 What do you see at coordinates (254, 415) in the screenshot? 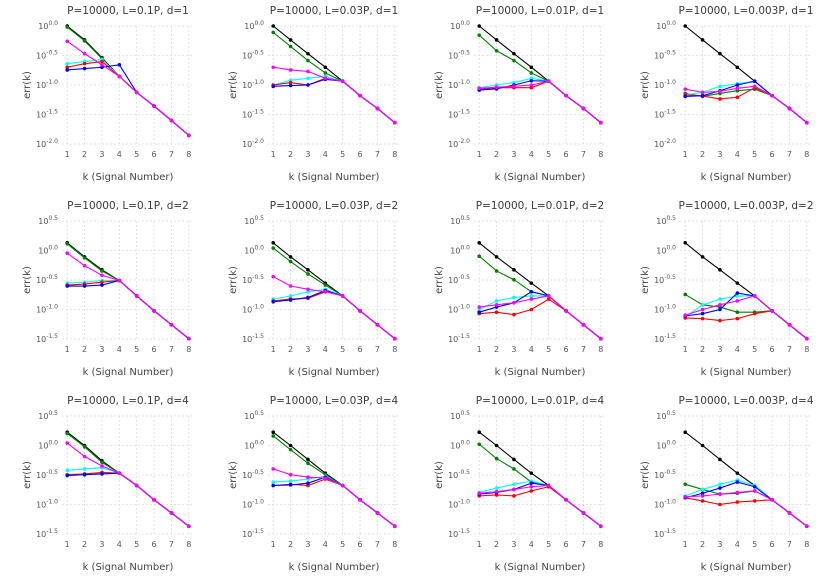
I see `y-tick-label: 100.5` at bounding box center [254, 415].